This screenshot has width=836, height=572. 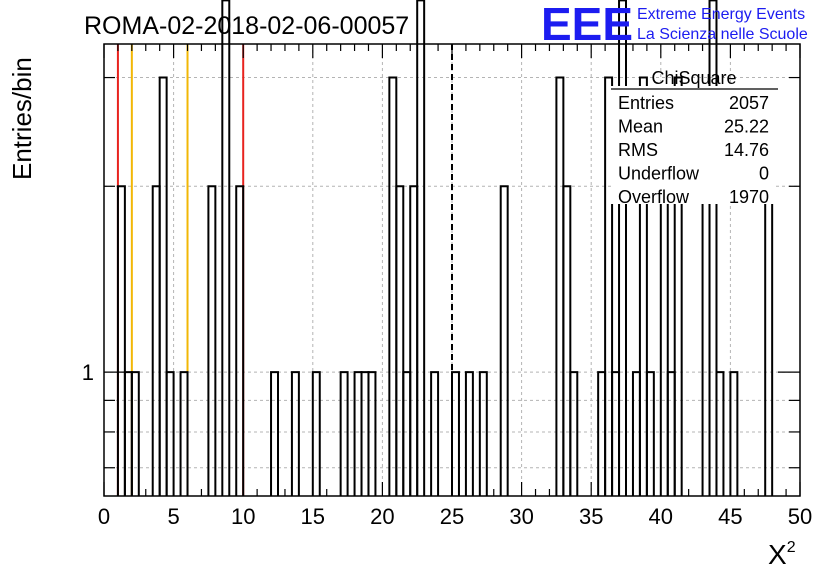 I want to click on logo-line-2: La Scienza nelle Scuole, so click(x=722, y=34).